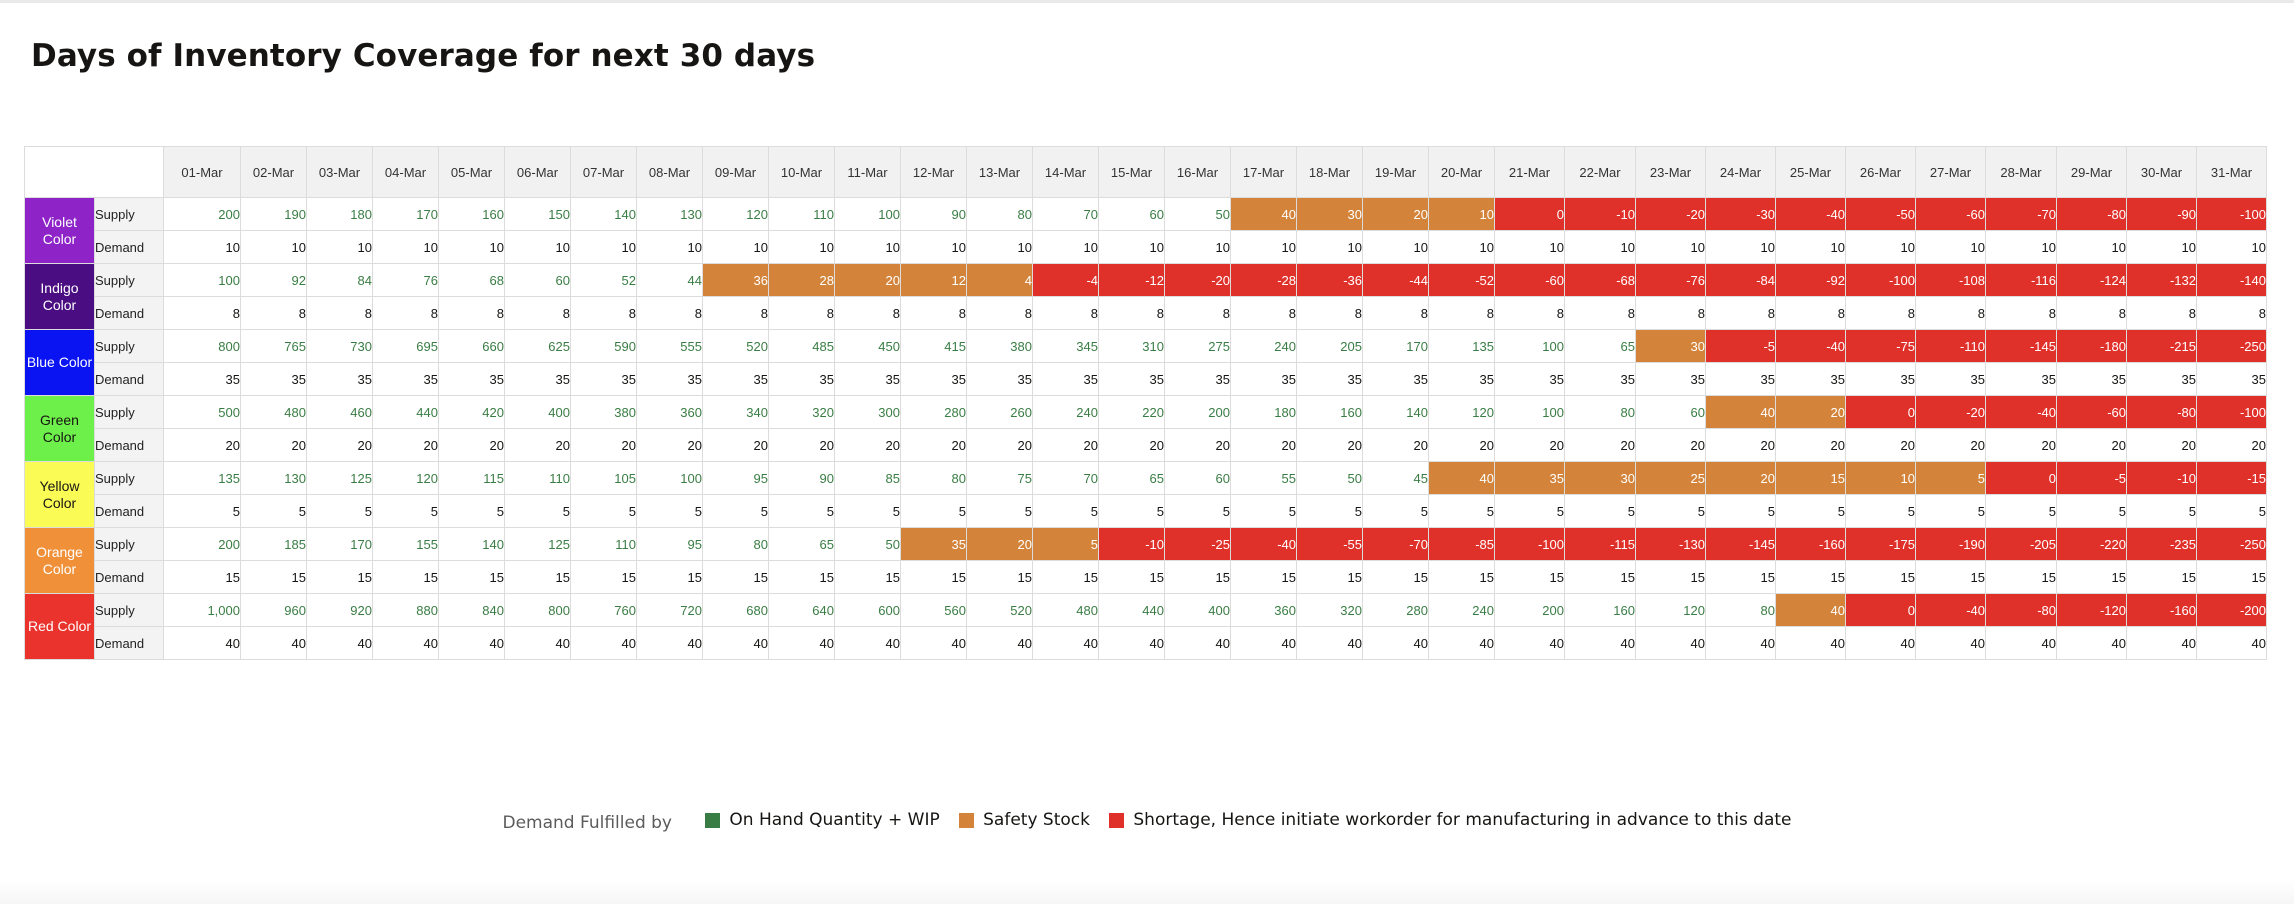  I want to click on supply-cell: -132, so click(2161, 280).